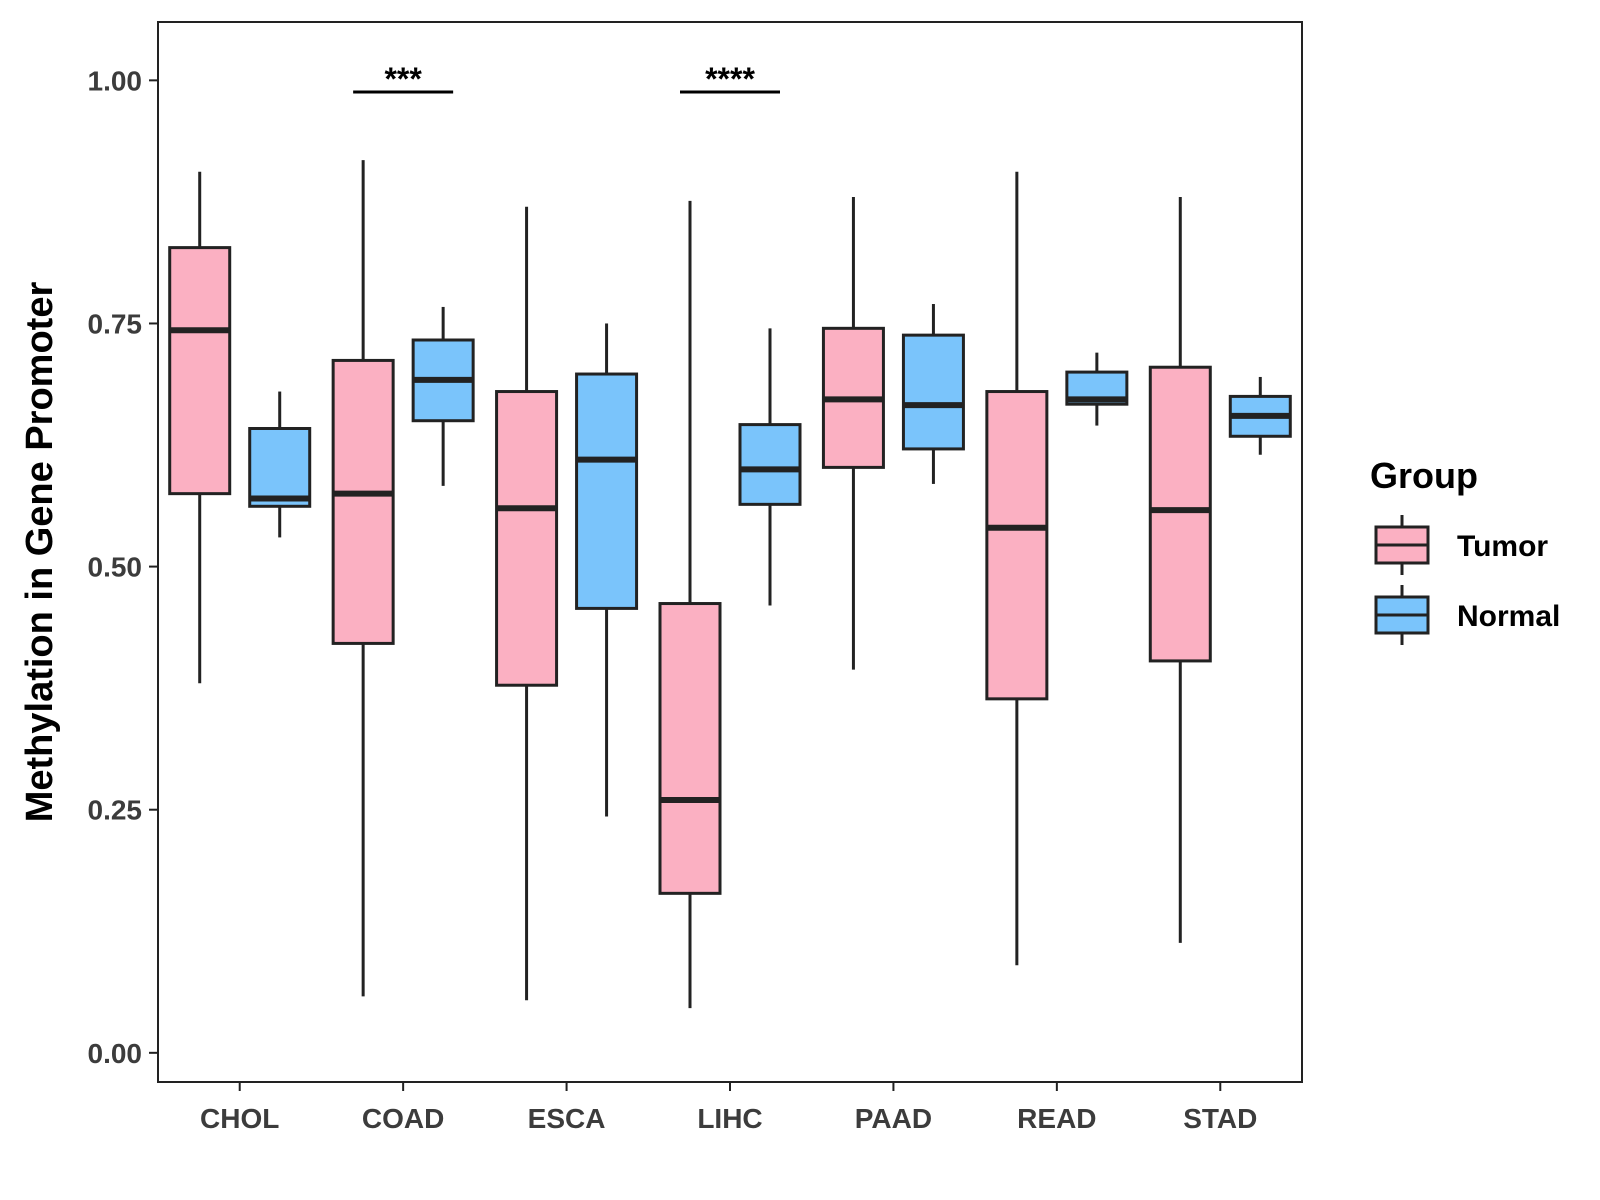 This screenshot has width=1600, height=1200. What do you see at coordinates (115, 323) in the screenshot?
I see `y-tick-label: 0.75` at bounding box center [115, 323].